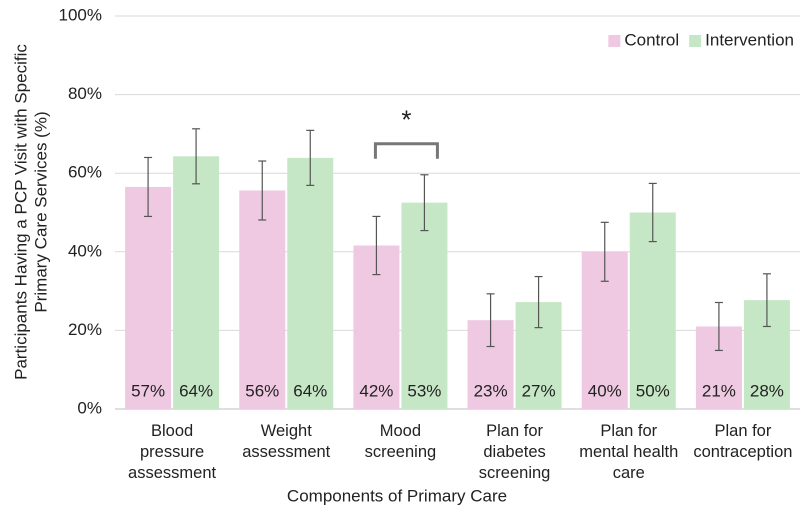  What do you see at coordinates (85, 172) in the screenshot?
I see `y-tick-label: 60%` at bounding box center [85, 172].